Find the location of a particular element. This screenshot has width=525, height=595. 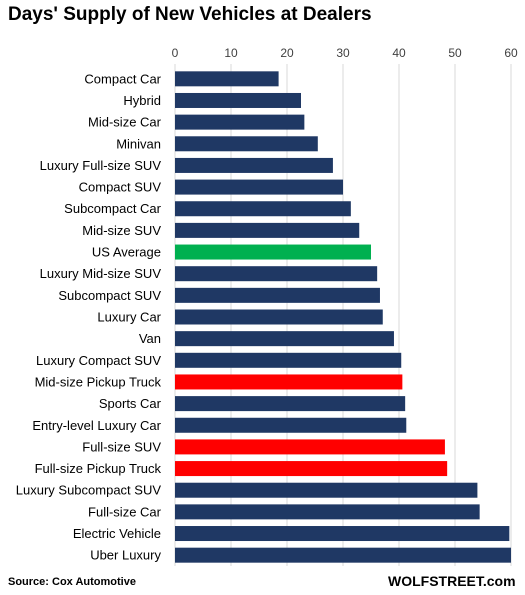

category-label: Van is located at coordinates (150, 338).